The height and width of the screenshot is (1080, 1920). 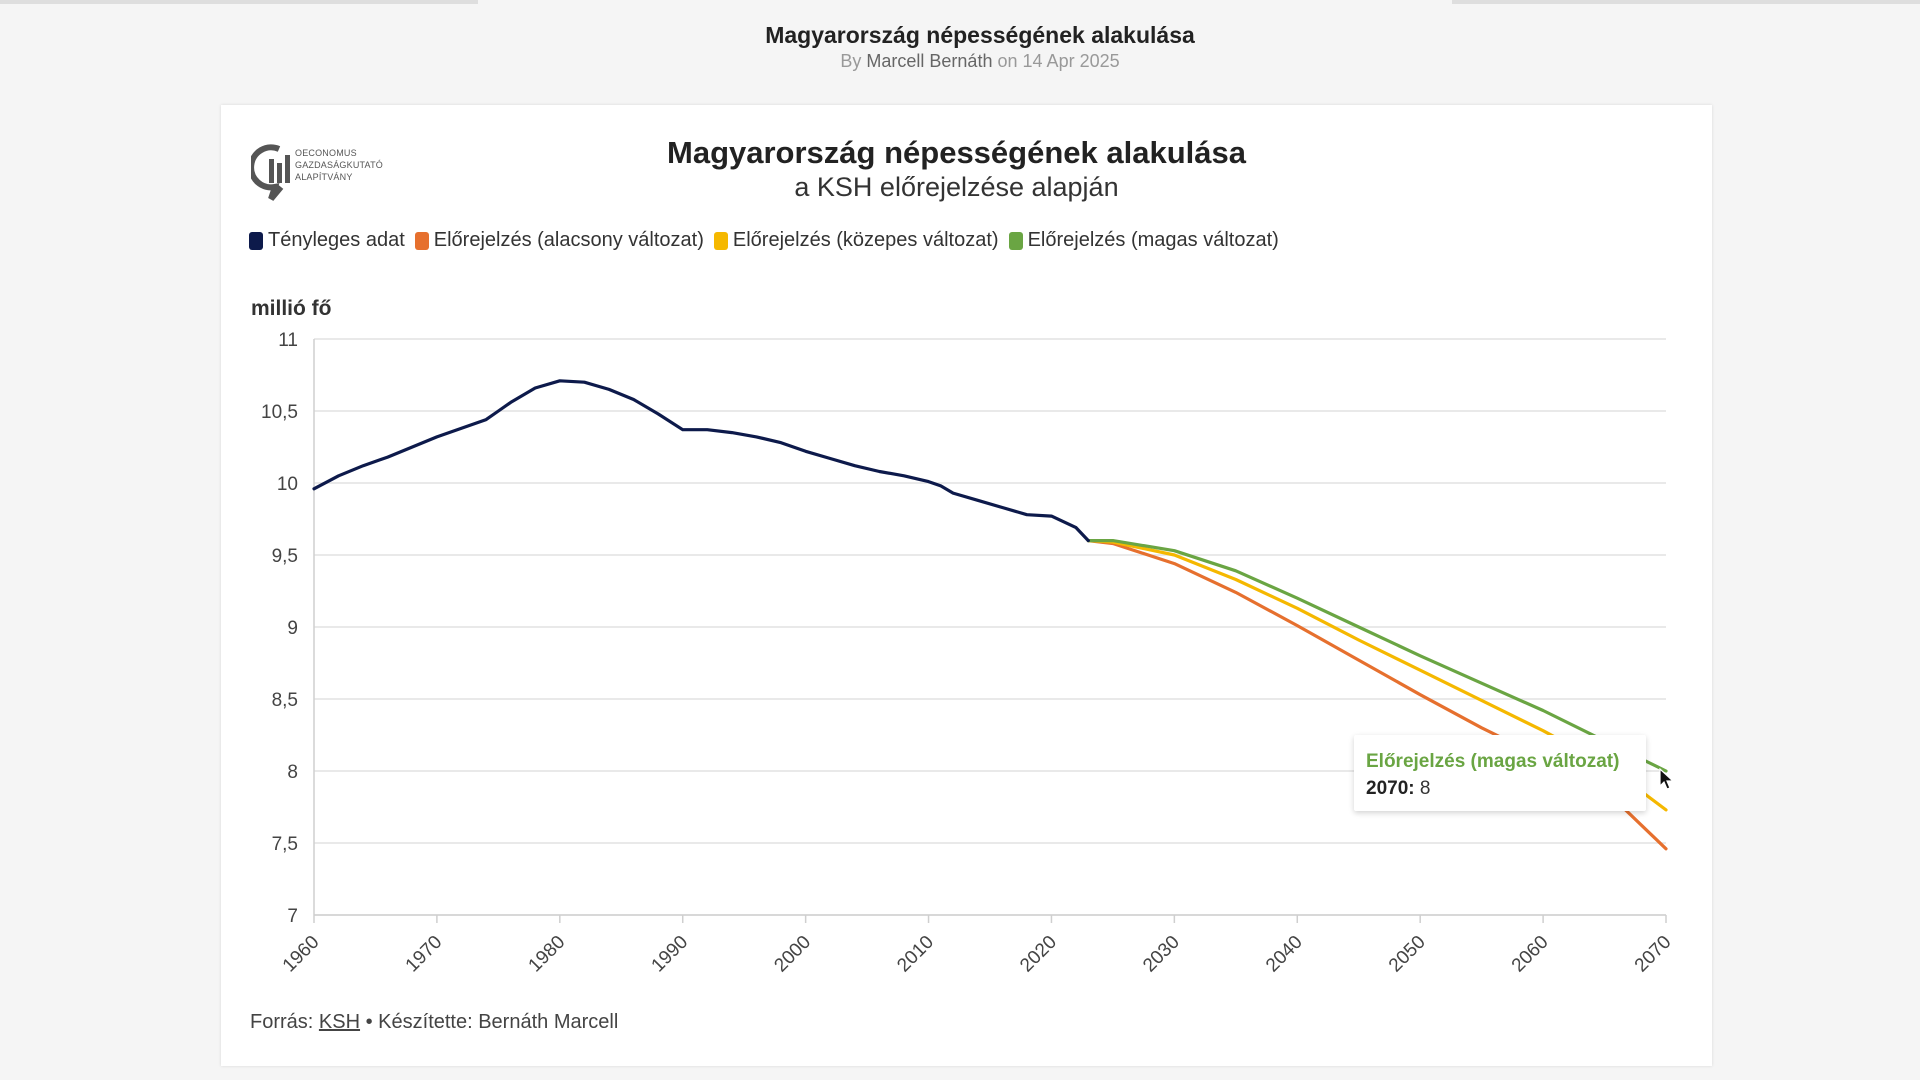 I want to click on legend-label: Előrejelzés (alacsony változat), so click(x=568, y=240).